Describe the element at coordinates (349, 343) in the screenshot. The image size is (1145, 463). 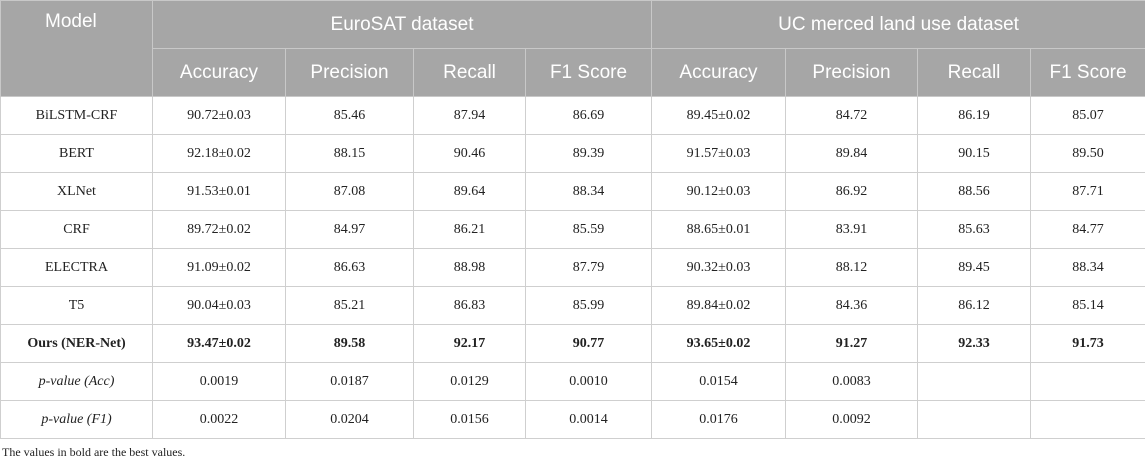
I see `value-cell: 89.58` at that location.